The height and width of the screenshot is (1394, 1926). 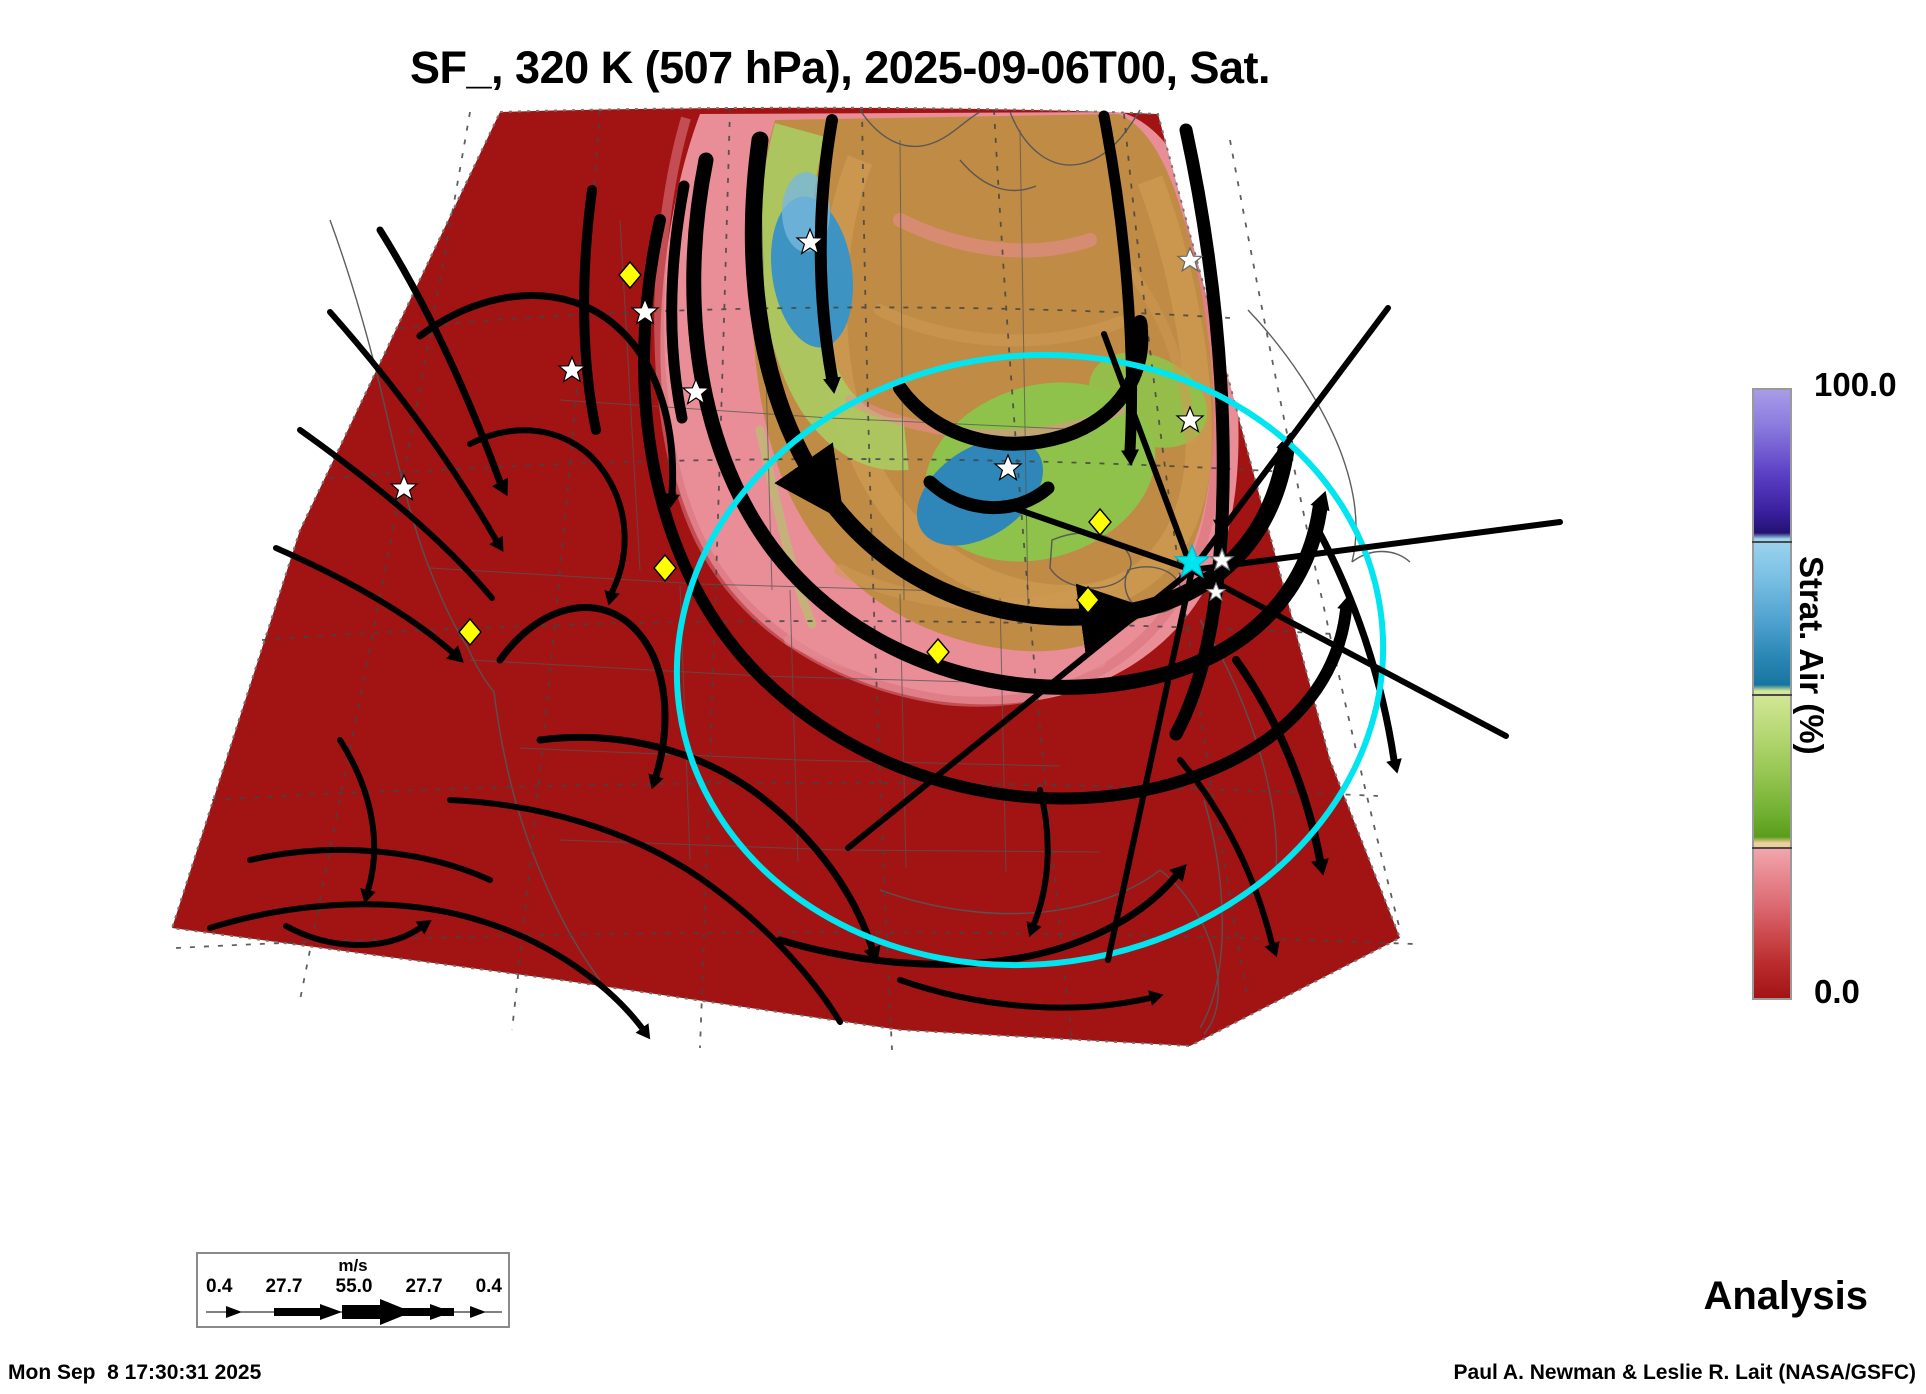 I want to click on colorbar-gradient-lower, so click(x=1772, y=923).